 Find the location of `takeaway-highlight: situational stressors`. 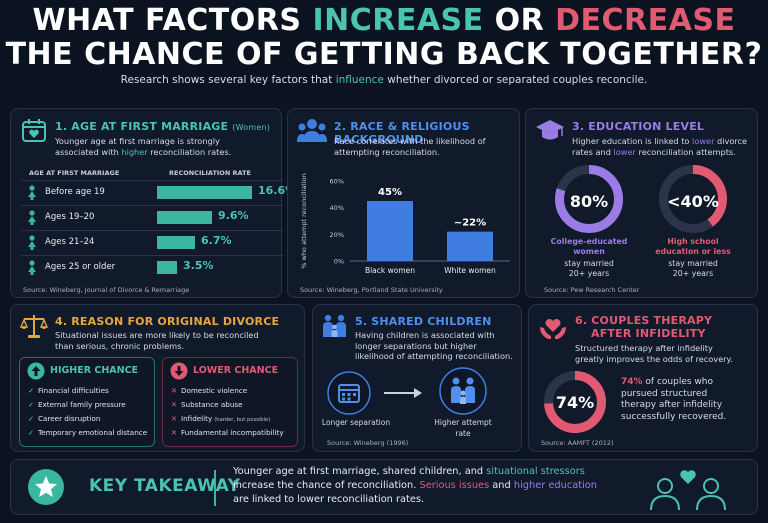

takeaway-highlight: situational stressors is located at coordinates (535, 471).